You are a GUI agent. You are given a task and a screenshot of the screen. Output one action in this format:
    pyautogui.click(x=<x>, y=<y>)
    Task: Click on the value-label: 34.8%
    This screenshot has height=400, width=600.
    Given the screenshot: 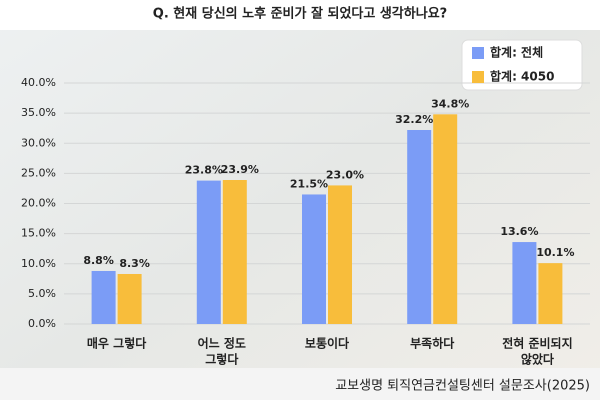 What is the action you would take?
    pyautogui.click(x=450, y=103)
    